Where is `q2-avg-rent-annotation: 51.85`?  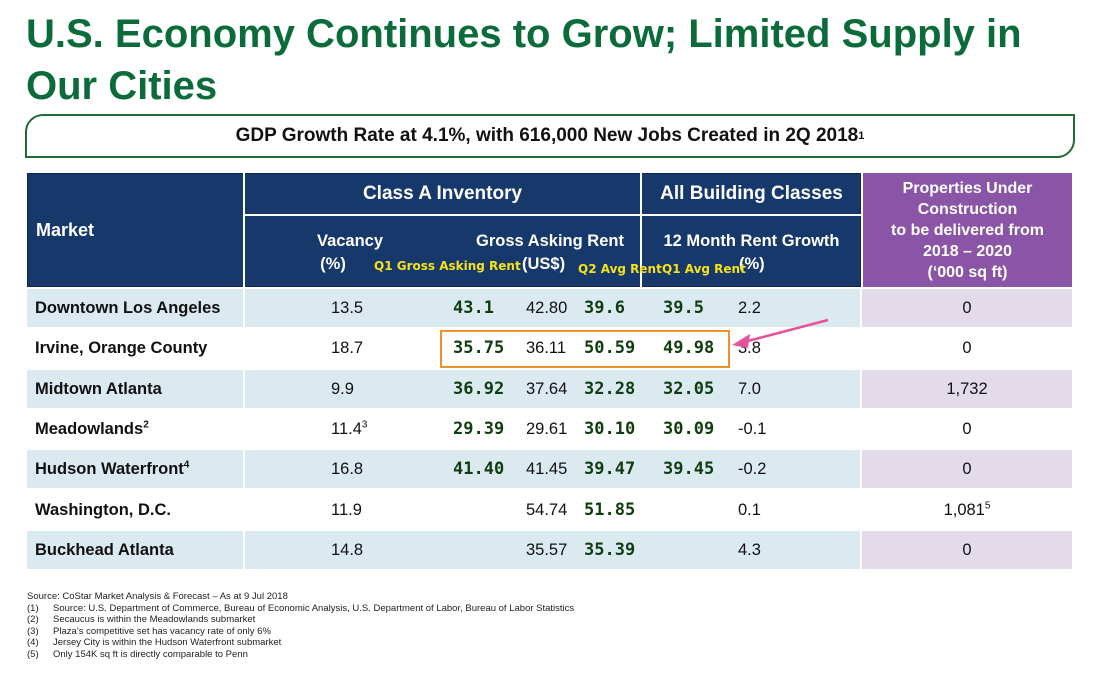
q2-avg-rent-annotation: 51.85 is located at coordinates (610, 510).